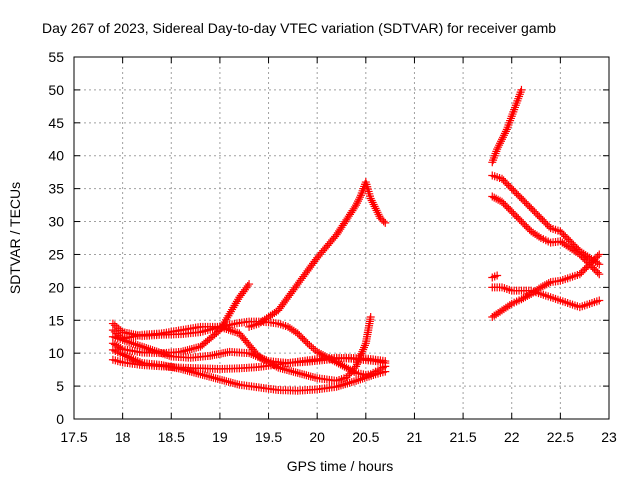  I want to click on x-tick-label: 17.5, so click(73, 437).